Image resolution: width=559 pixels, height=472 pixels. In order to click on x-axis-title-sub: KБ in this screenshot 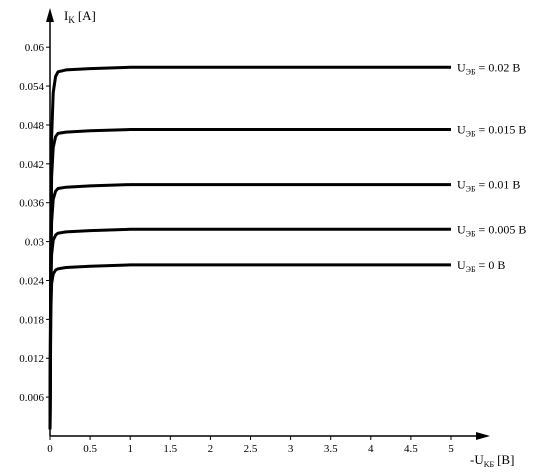, I will do `click(489, 464)`.